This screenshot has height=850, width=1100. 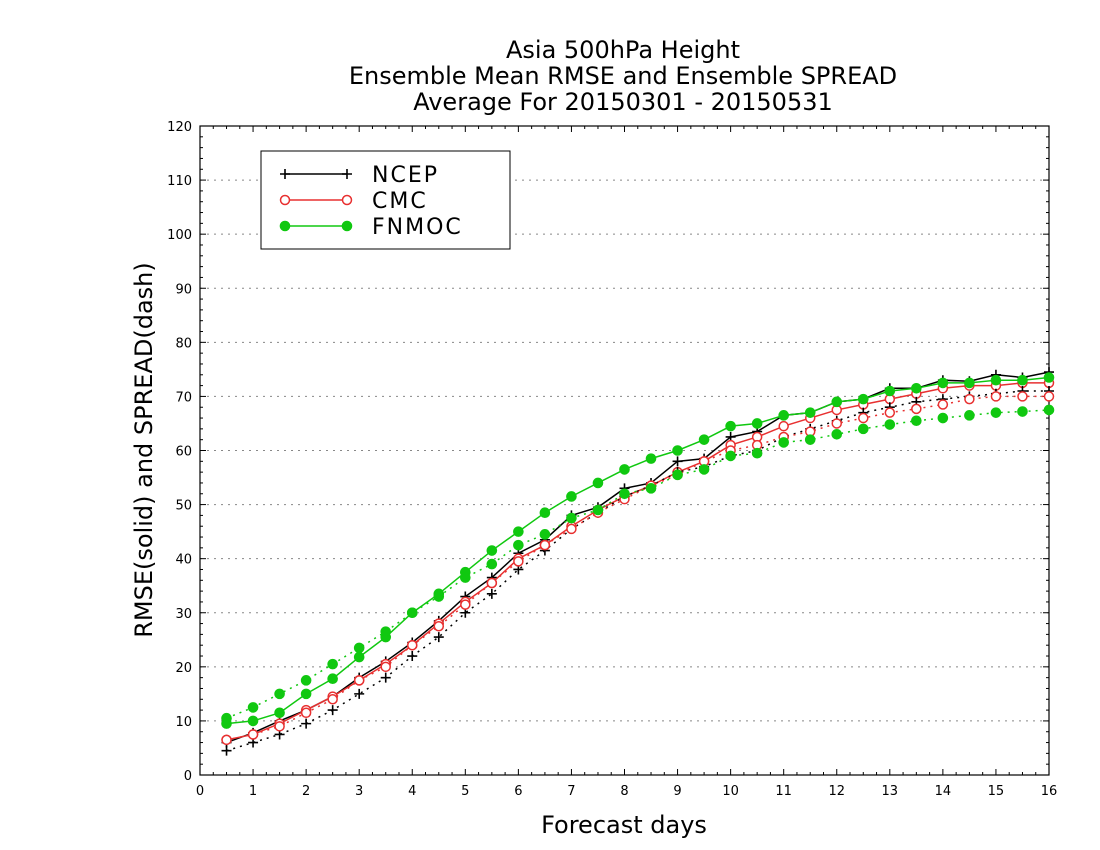 I want to click on y-tick-label-90: 90, so click(x=183, y=289).